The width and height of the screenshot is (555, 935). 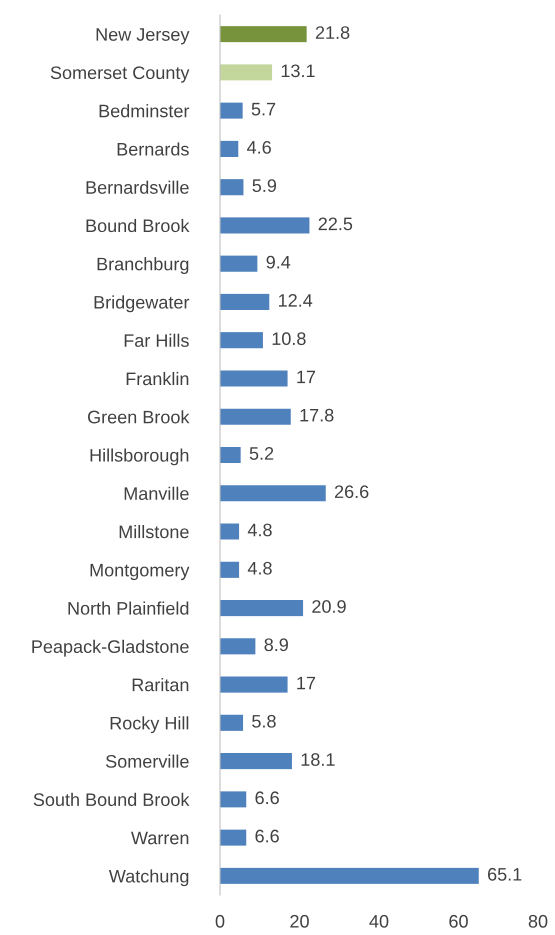 What do you see at coordinates (538, 921) in the screenshot?
I see `x-tick-label: 80` at bounding box center [538, 921].